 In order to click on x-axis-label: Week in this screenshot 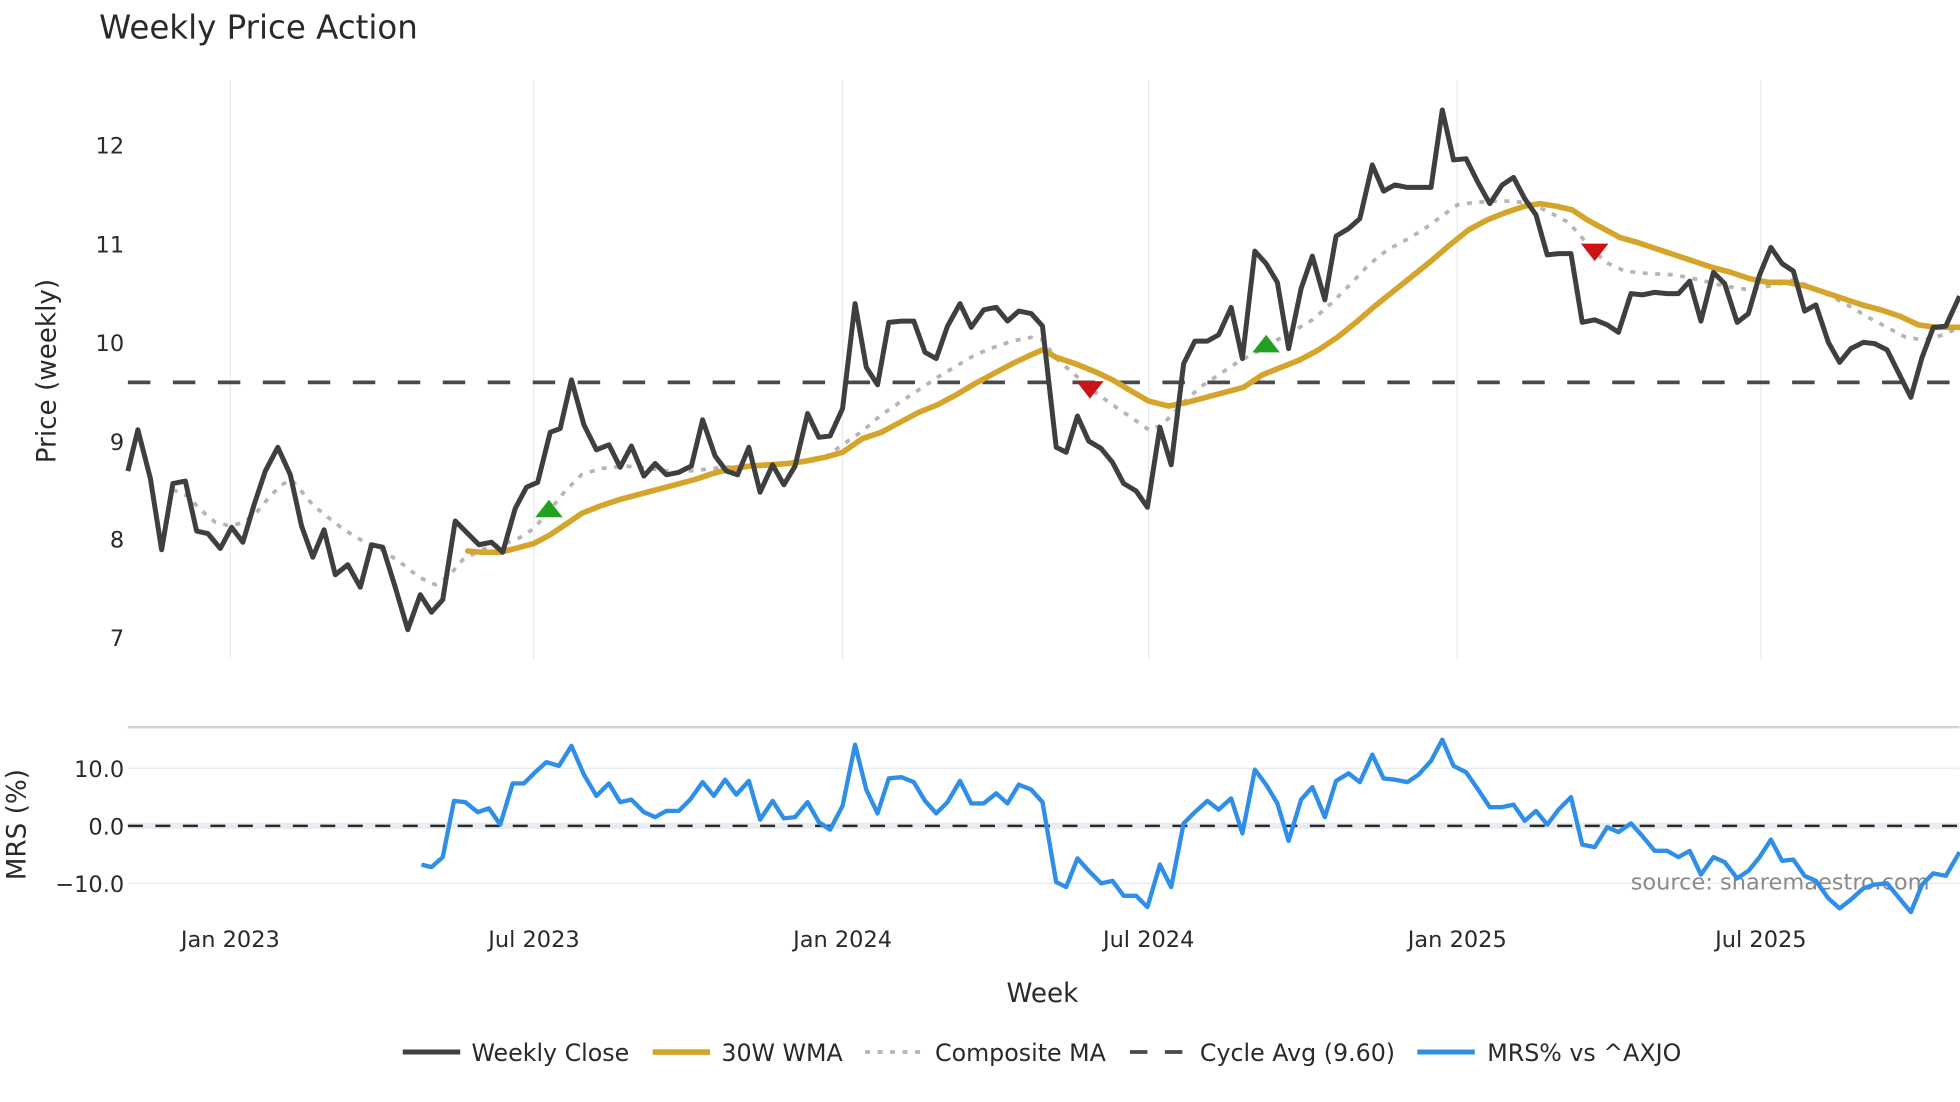, I will do `click(1043, 994)`.